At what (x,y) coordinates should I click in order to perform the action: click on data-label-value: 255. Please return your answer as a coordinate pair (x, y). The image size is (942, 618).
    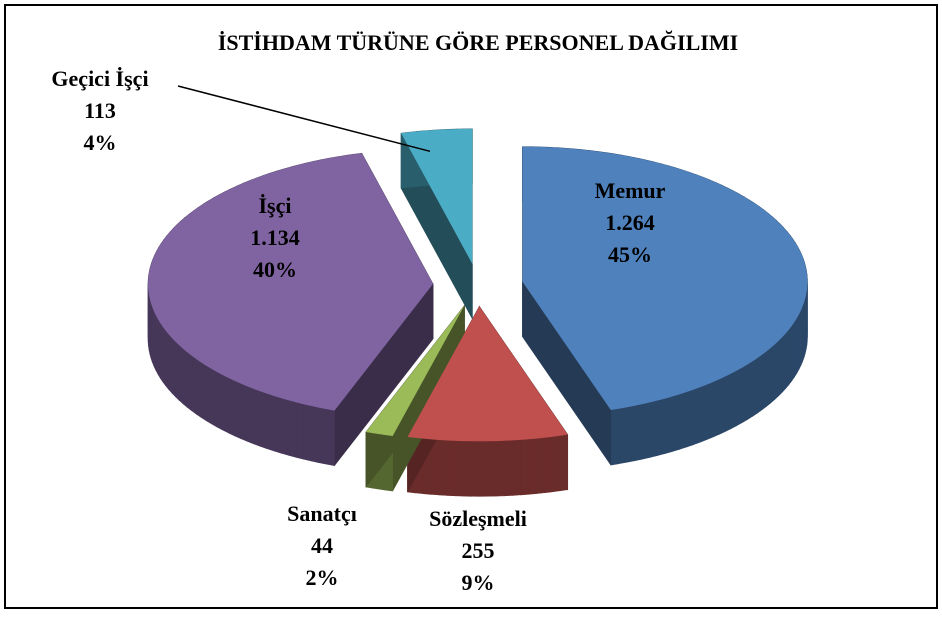
    Looking at the image, I should click on (478, 550).